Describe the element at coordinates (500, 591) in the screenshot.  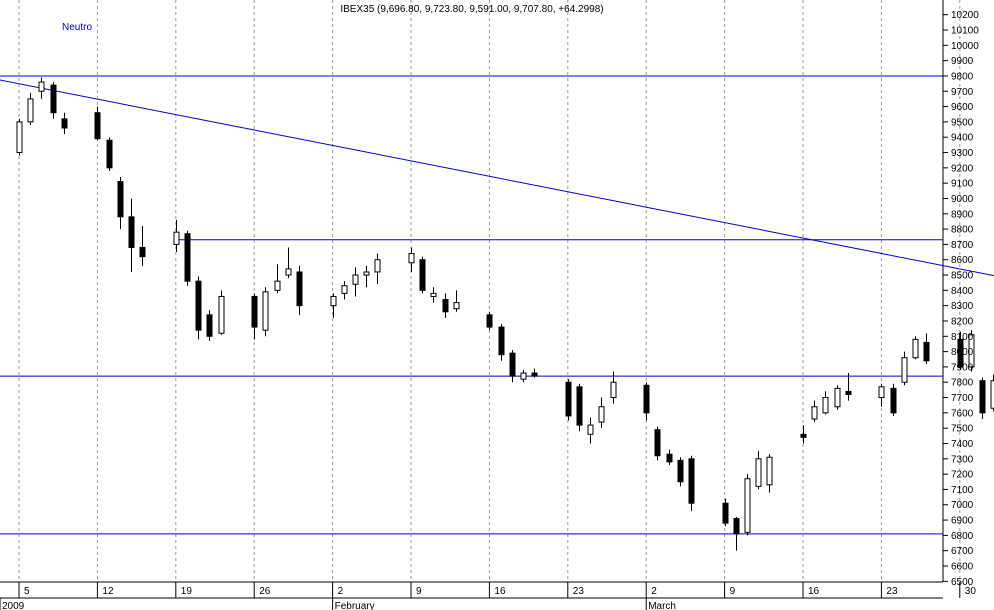
I see `date-tick-label-2009-02-16: 16` at that location.